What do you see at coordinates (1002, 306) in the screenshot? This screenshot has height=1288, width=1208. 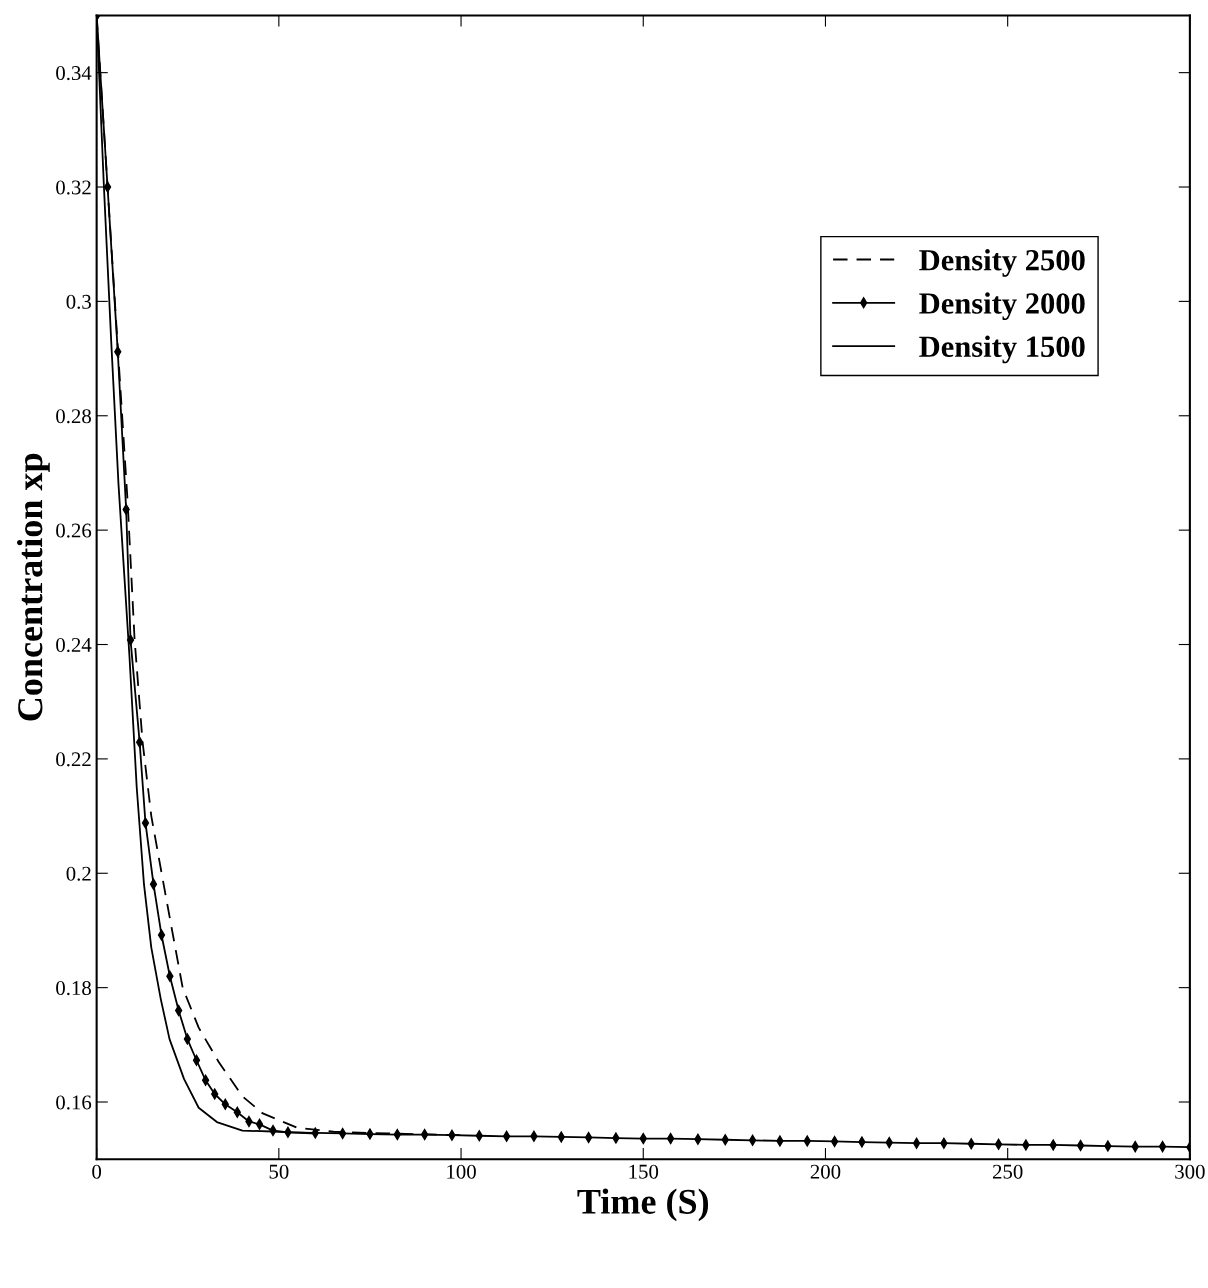 I see `legend-label: Density 2000` at bounding box center [1002, 306].